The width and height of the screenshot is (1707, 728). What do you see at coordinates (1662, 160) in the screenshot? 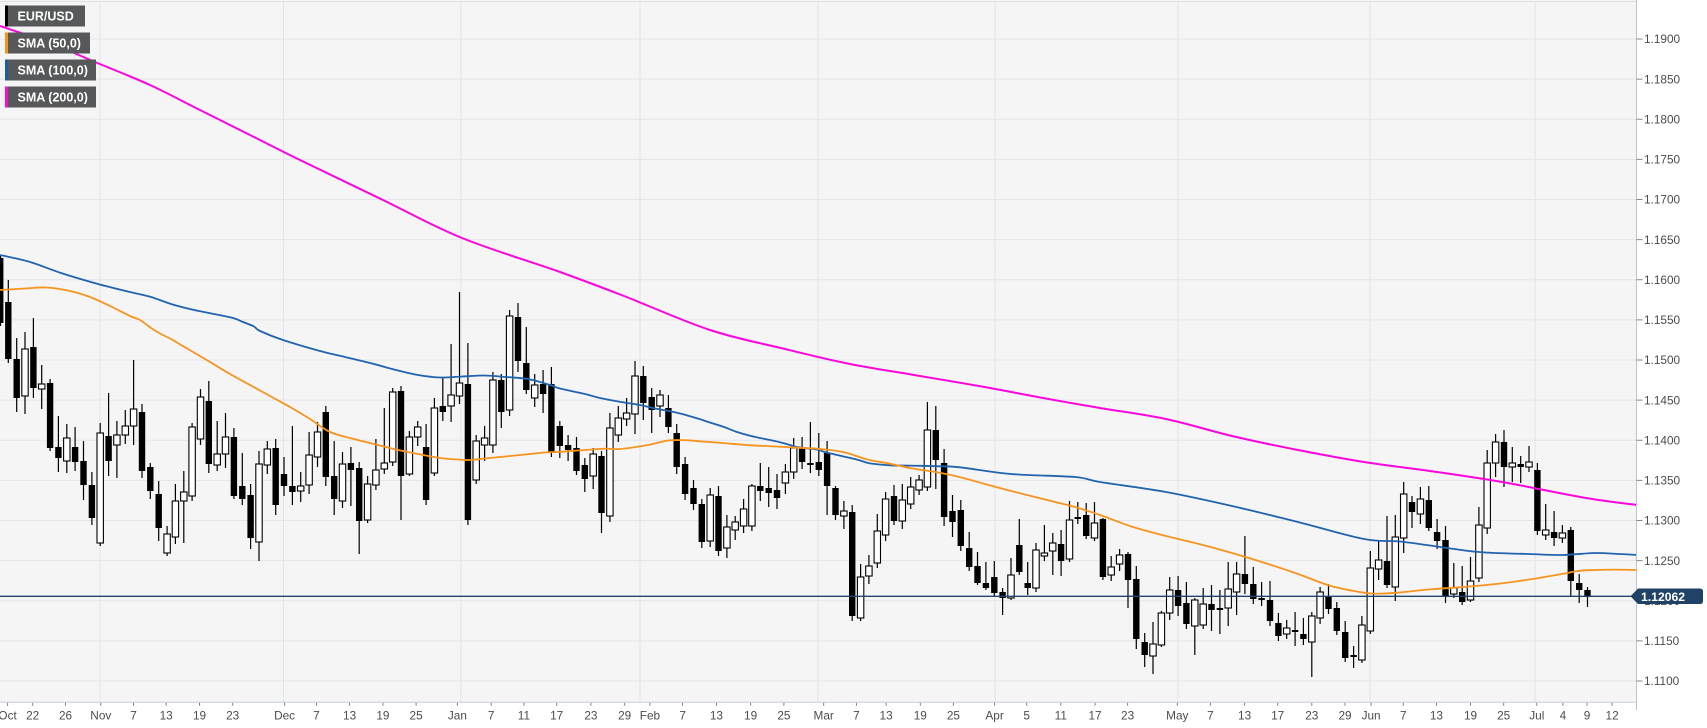
I see `svg-text: 1.1750` at bounding box center [1662, 160].